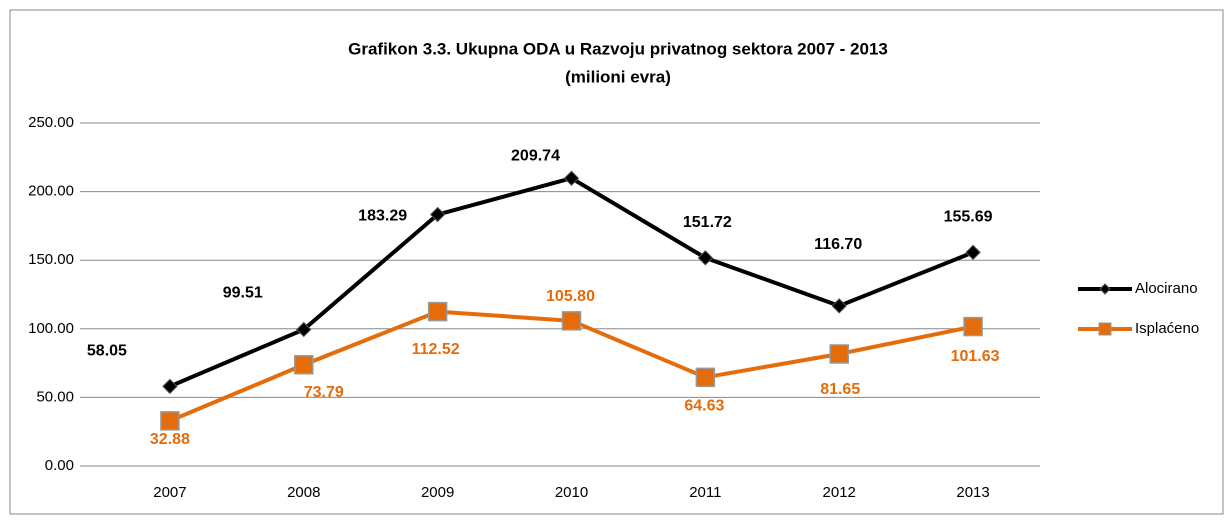  Describe the element at coordinates (840, 389) in the screenshot. I see `data-label: 81.65` at that location.